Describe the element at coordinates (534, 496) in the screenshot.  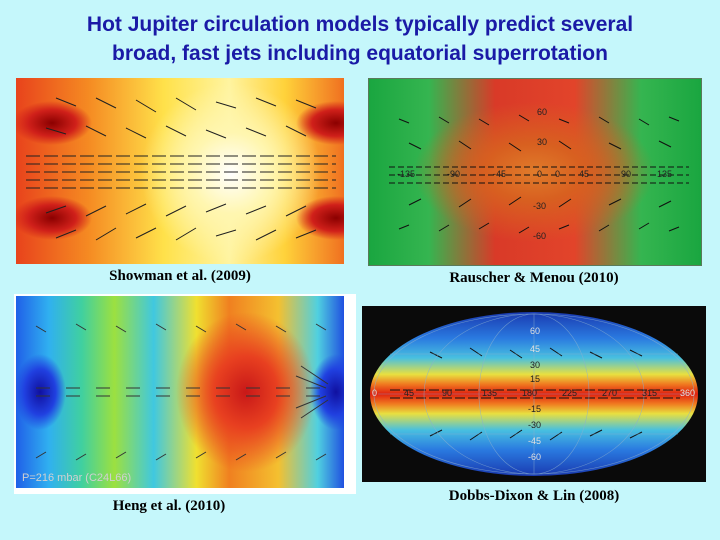
I see `caption-dobbs-dixon: Dobbs-Dixon & Lin (2008)` at that location.